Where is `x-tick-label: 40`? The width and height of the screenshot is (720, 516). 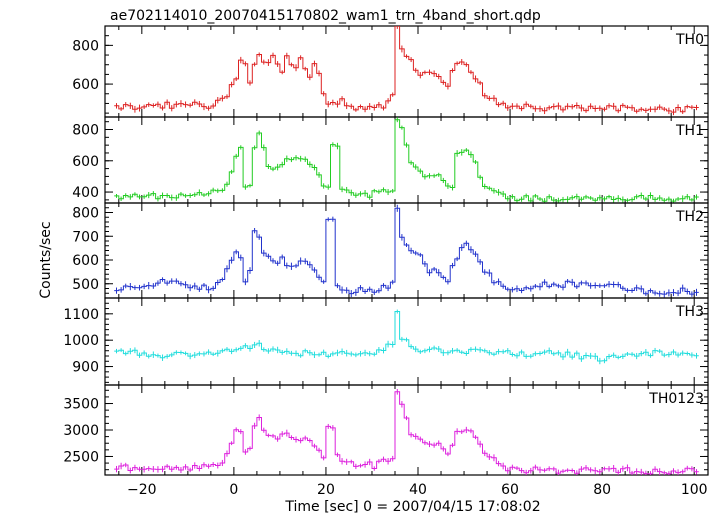
x-tick-label: 40 is located at coordinates (418, 490).